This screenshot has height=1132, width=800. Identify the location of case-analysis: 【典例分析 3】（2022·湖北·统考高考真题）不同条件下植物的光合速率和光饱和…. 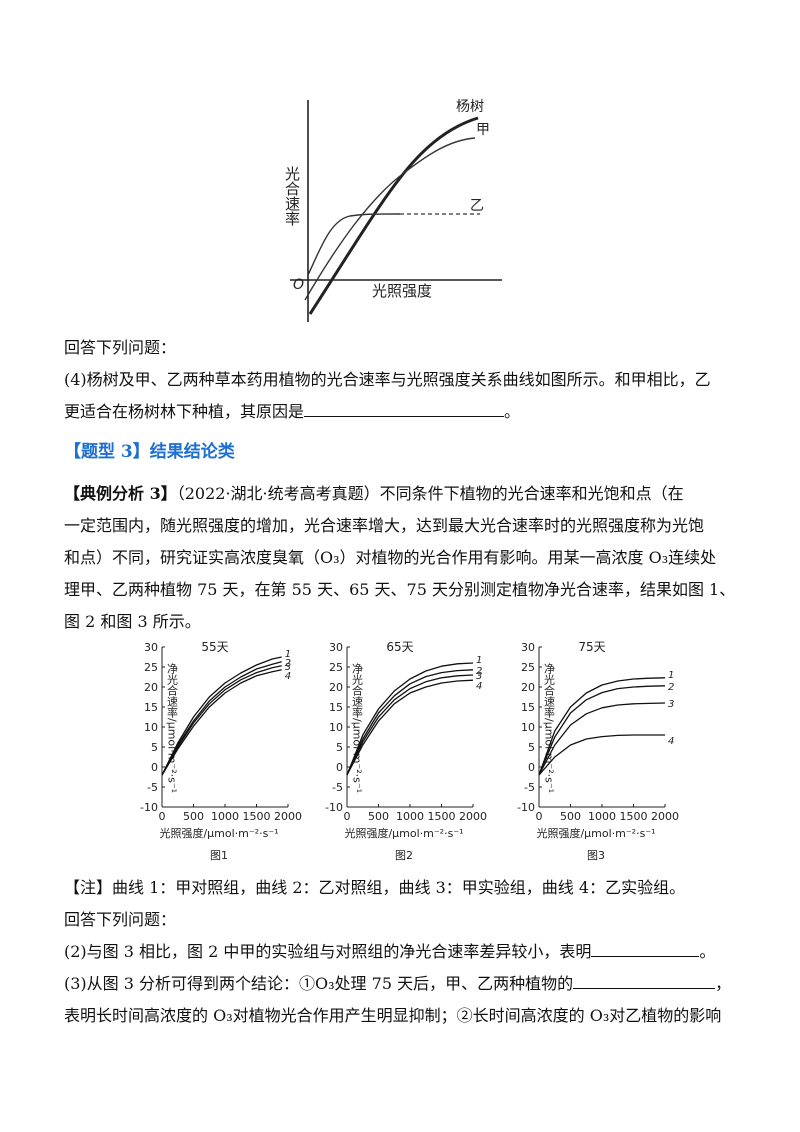
(400, 558).